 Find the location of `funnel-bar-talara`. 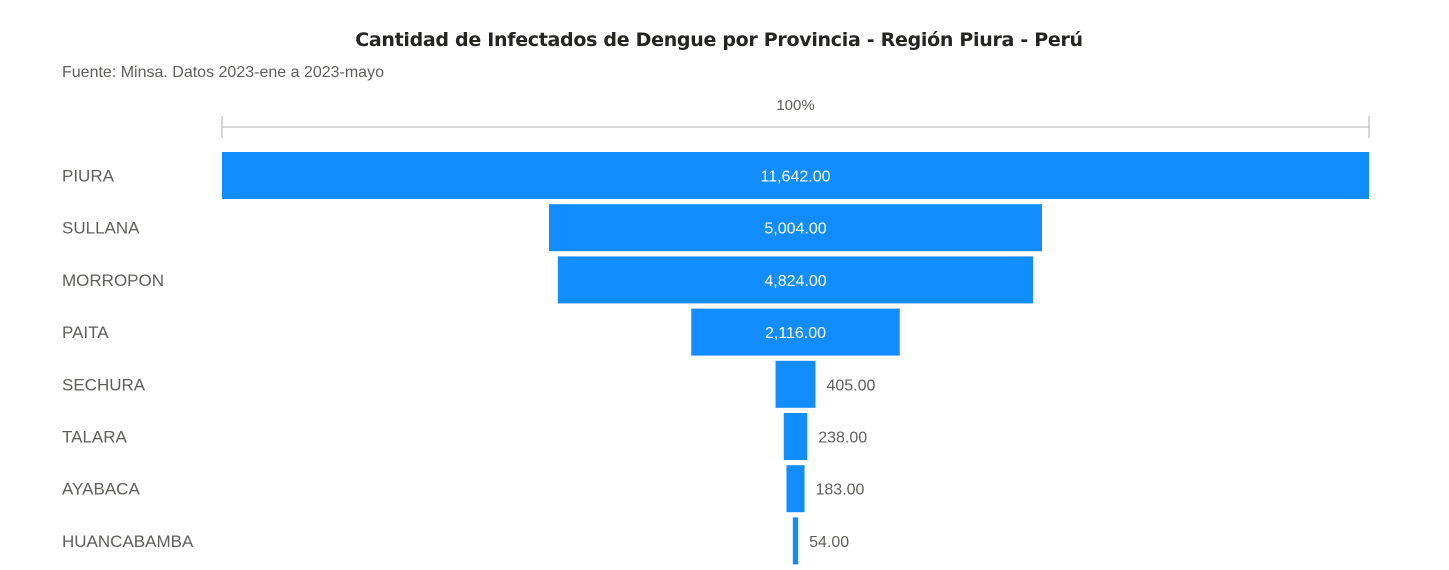

funnel-bar-talara is located at coordinates (795, 436).